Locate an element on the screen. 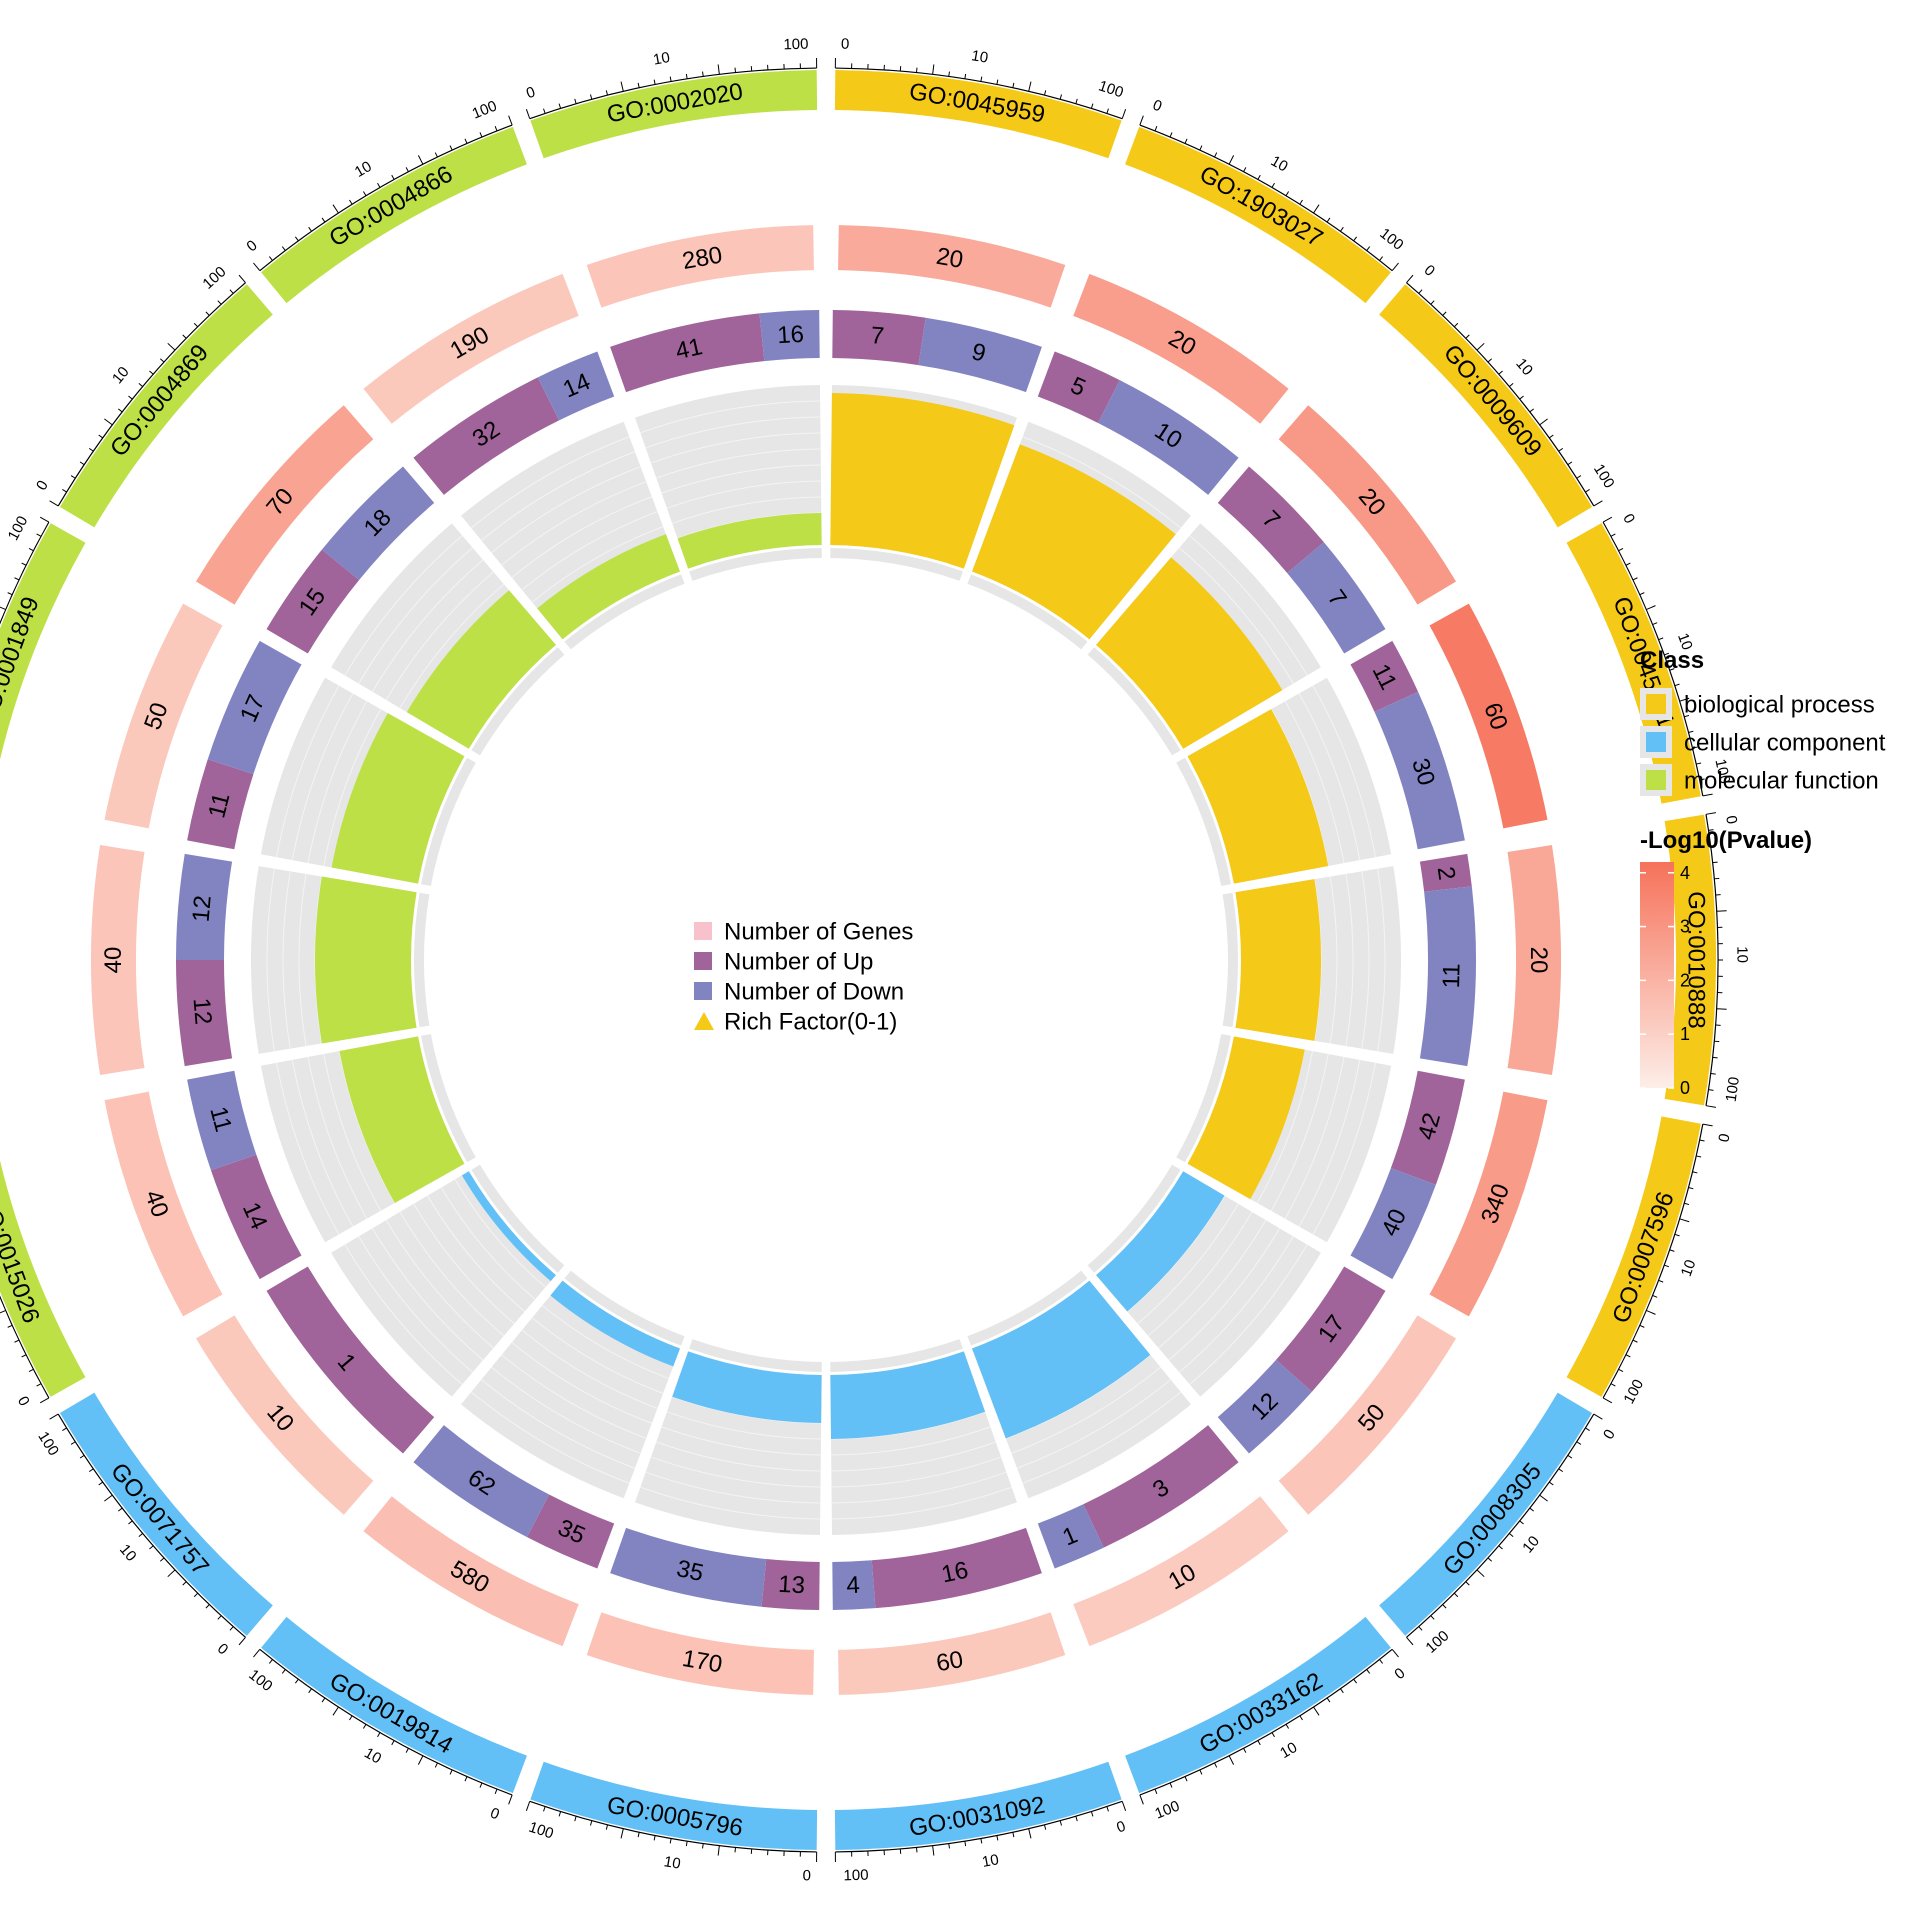 This screenshot has height=1920, width=1920. center-legend-label: Rich Factor(0-1) is located at coordinates (810, 1022).